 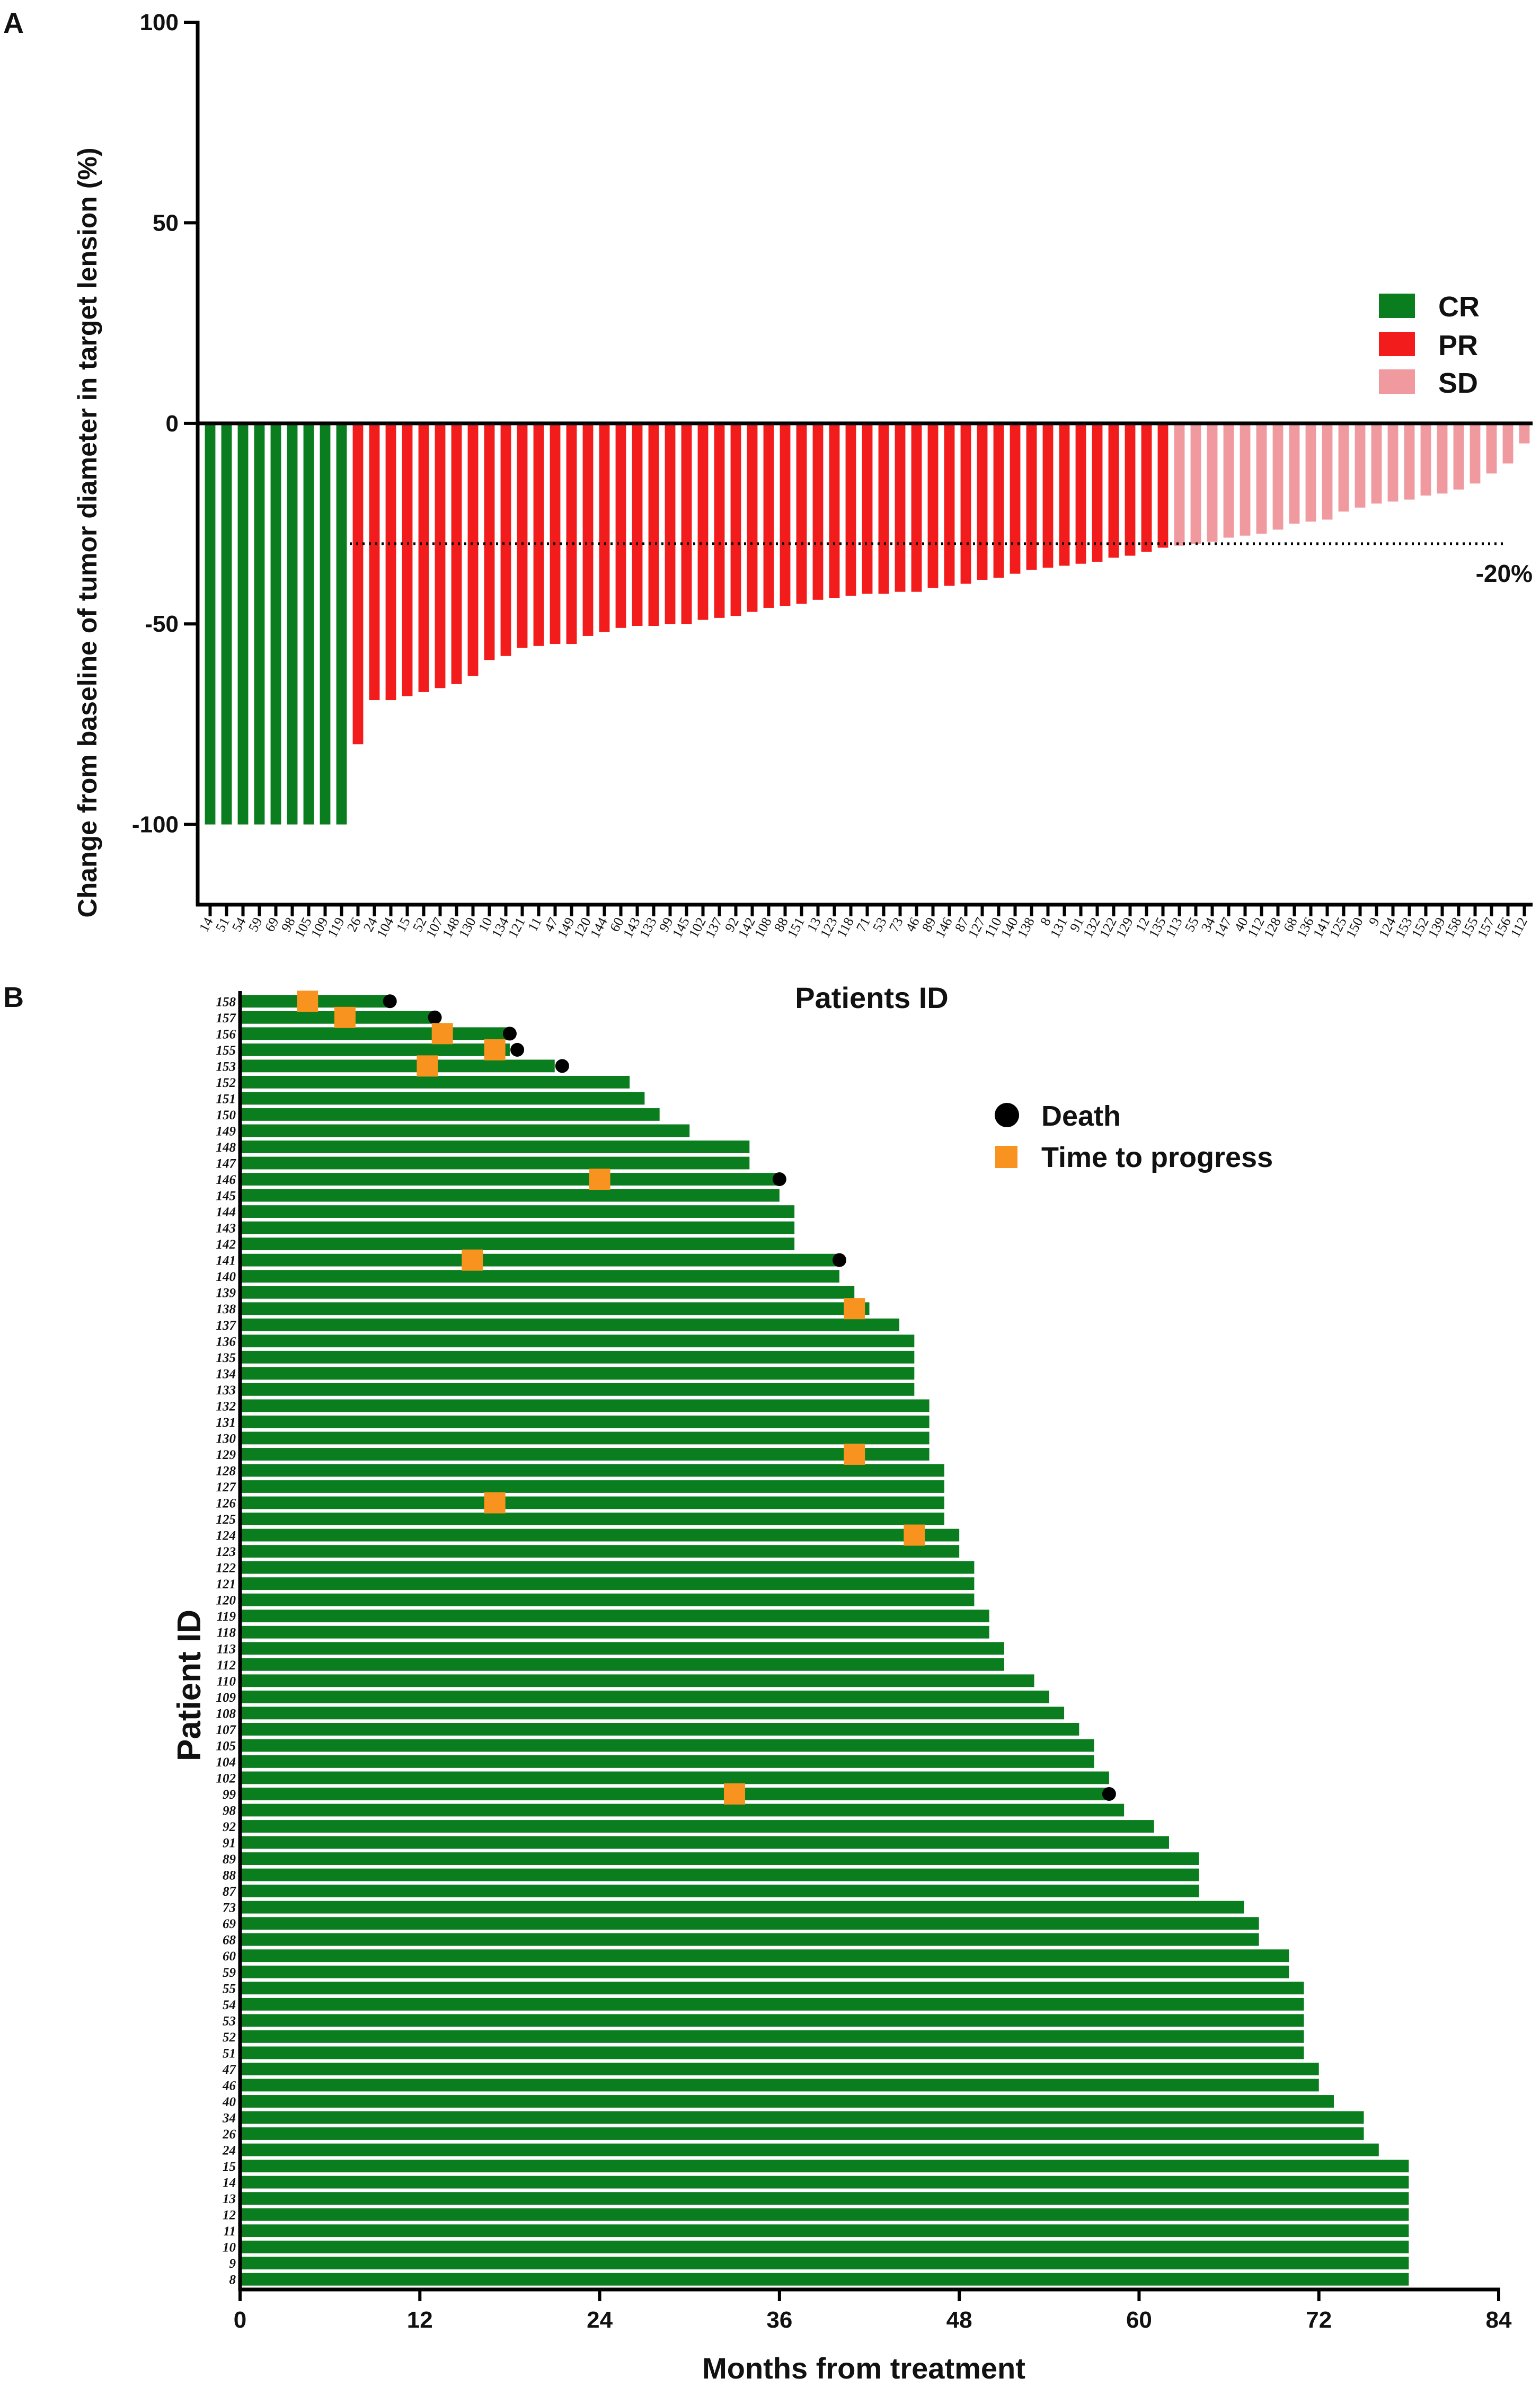 I want to click on legend-swatch-sd, so click(x=1397, y=381).